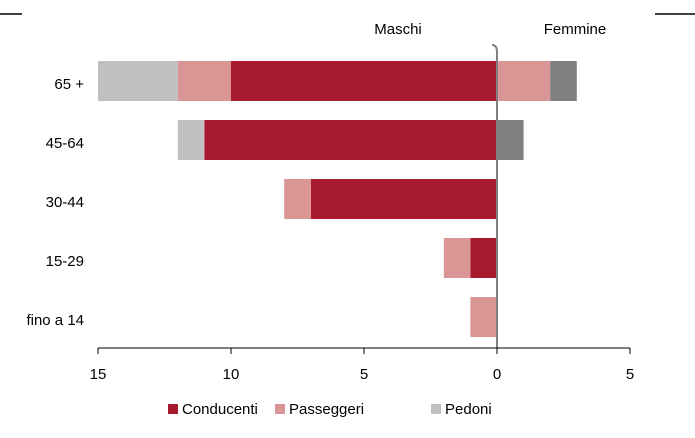 The image size is (695, 438). What do you see at coordinates (494, 196) in the screenshot?
I see `zero-axis` at bounding box center [494, 196].